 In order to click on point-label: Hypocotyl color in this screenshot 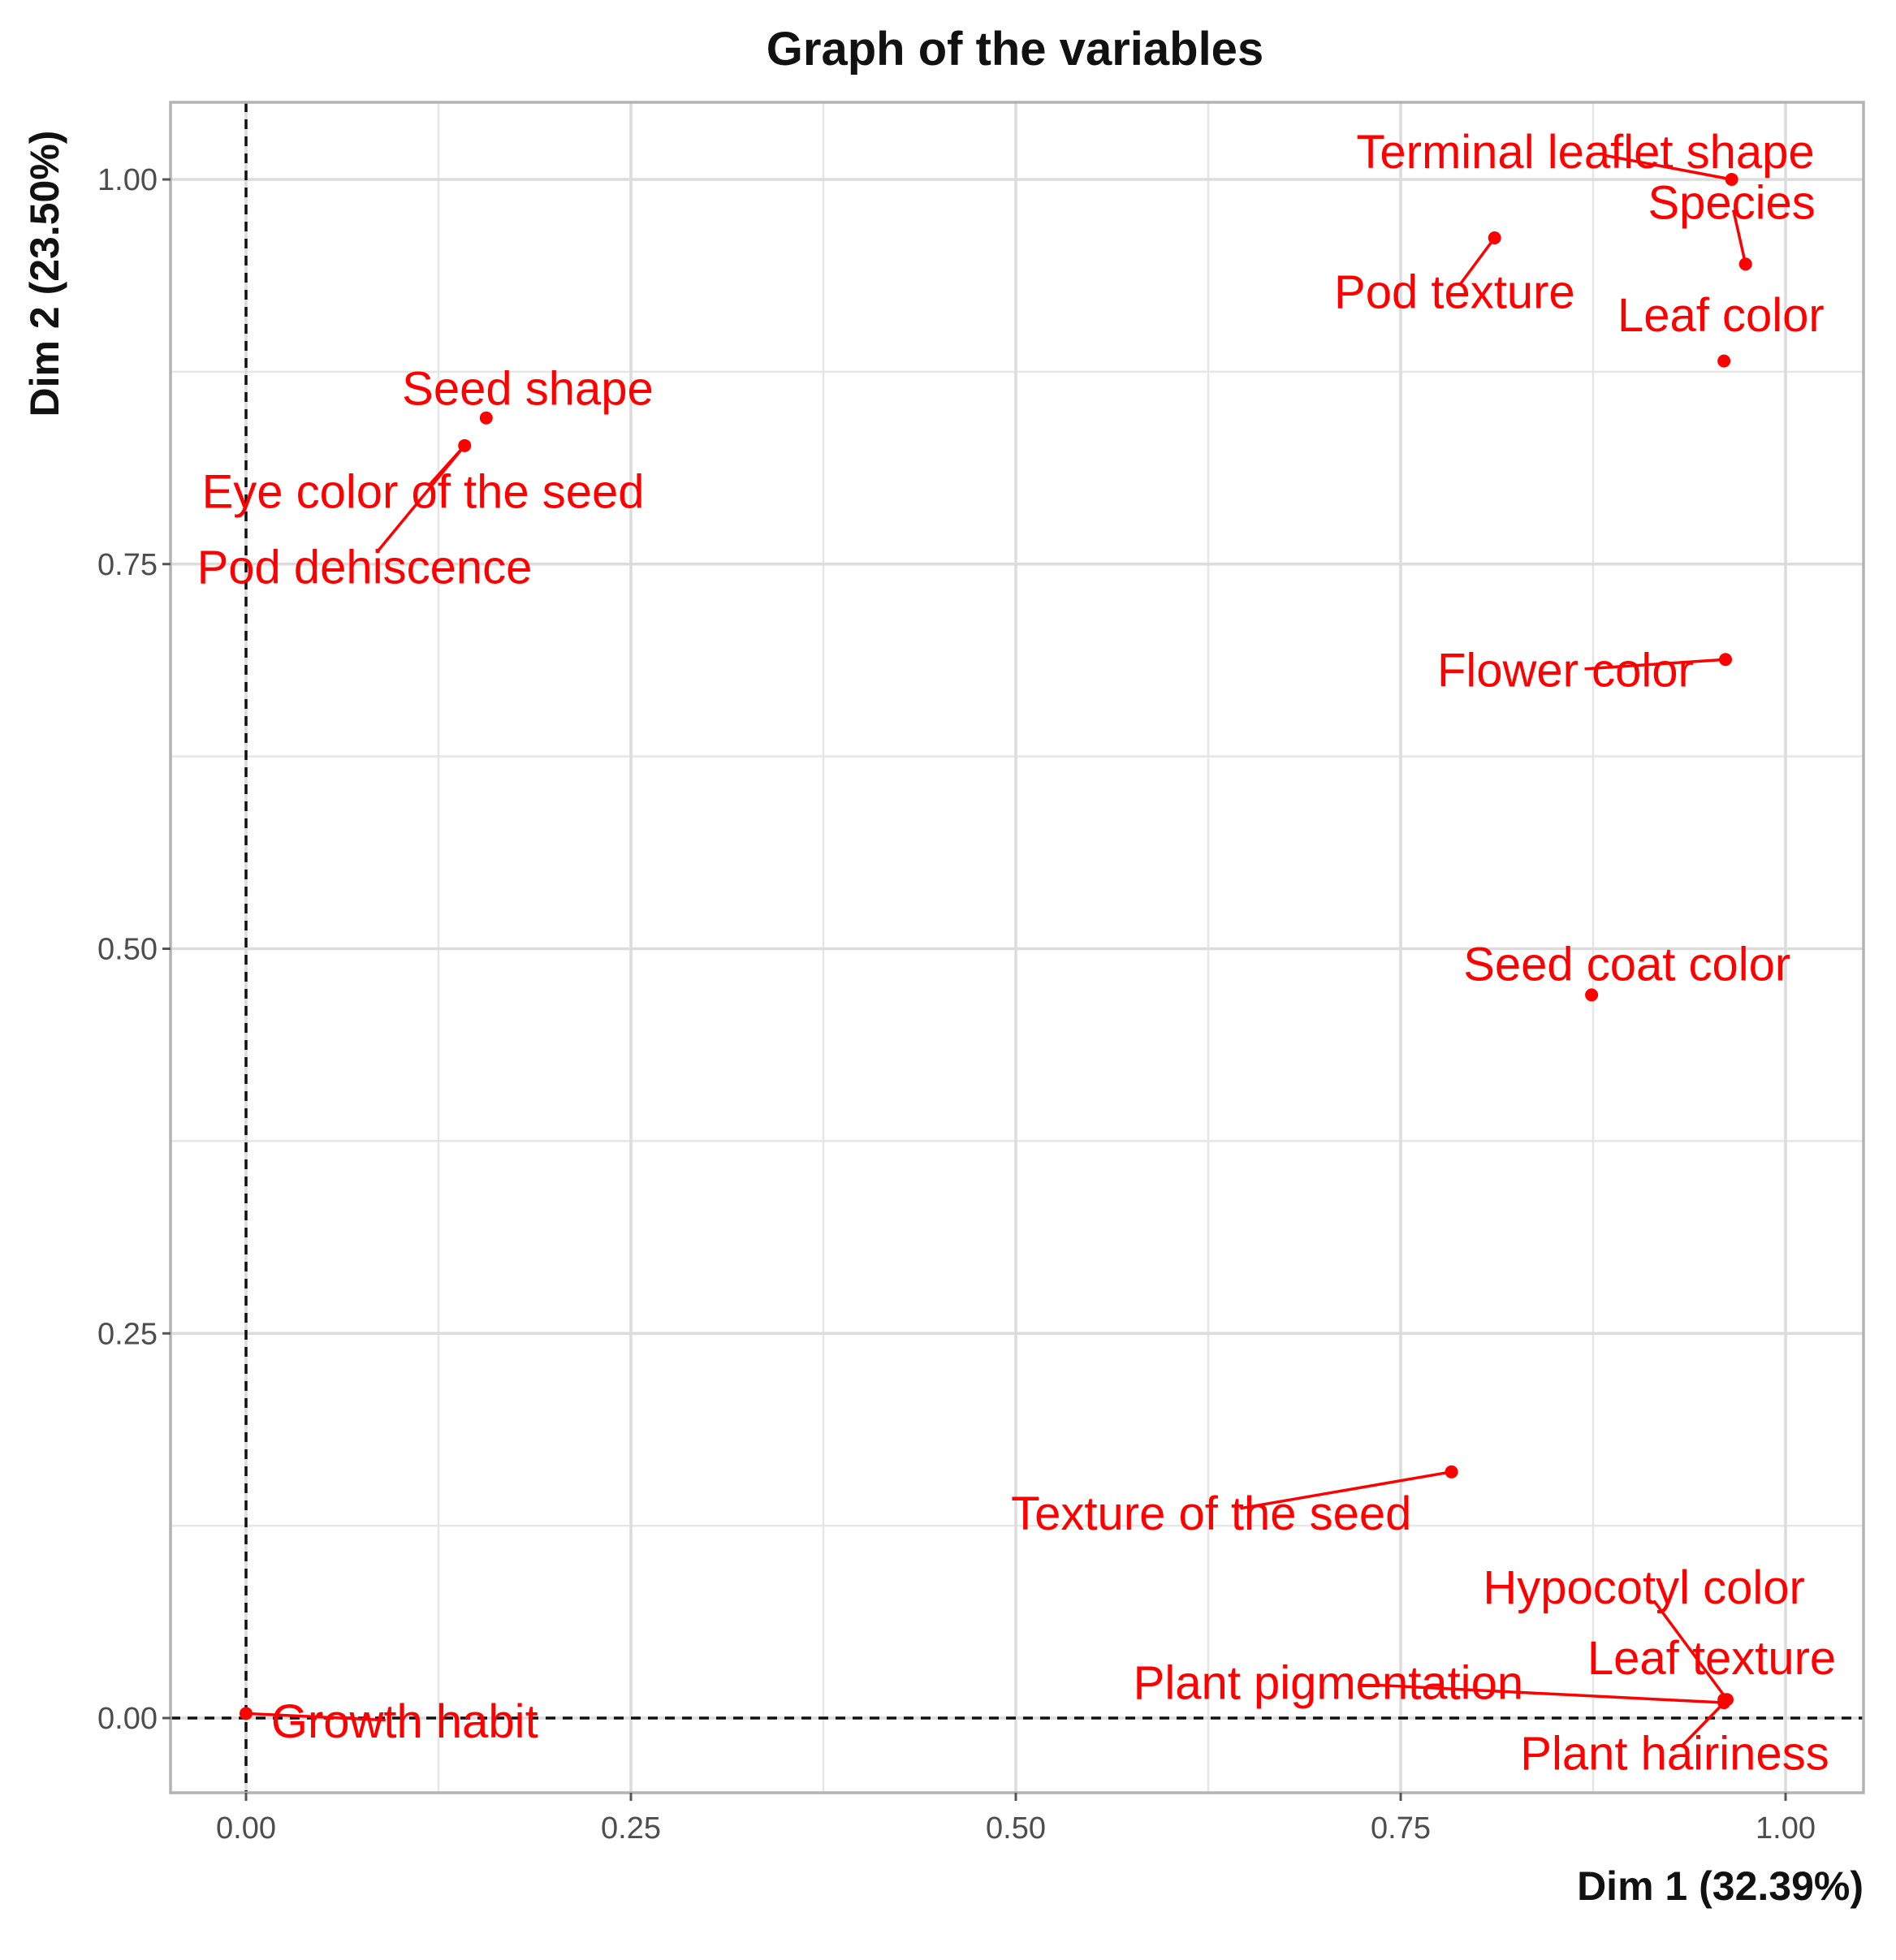, I will do `click(1643, 1587)`.